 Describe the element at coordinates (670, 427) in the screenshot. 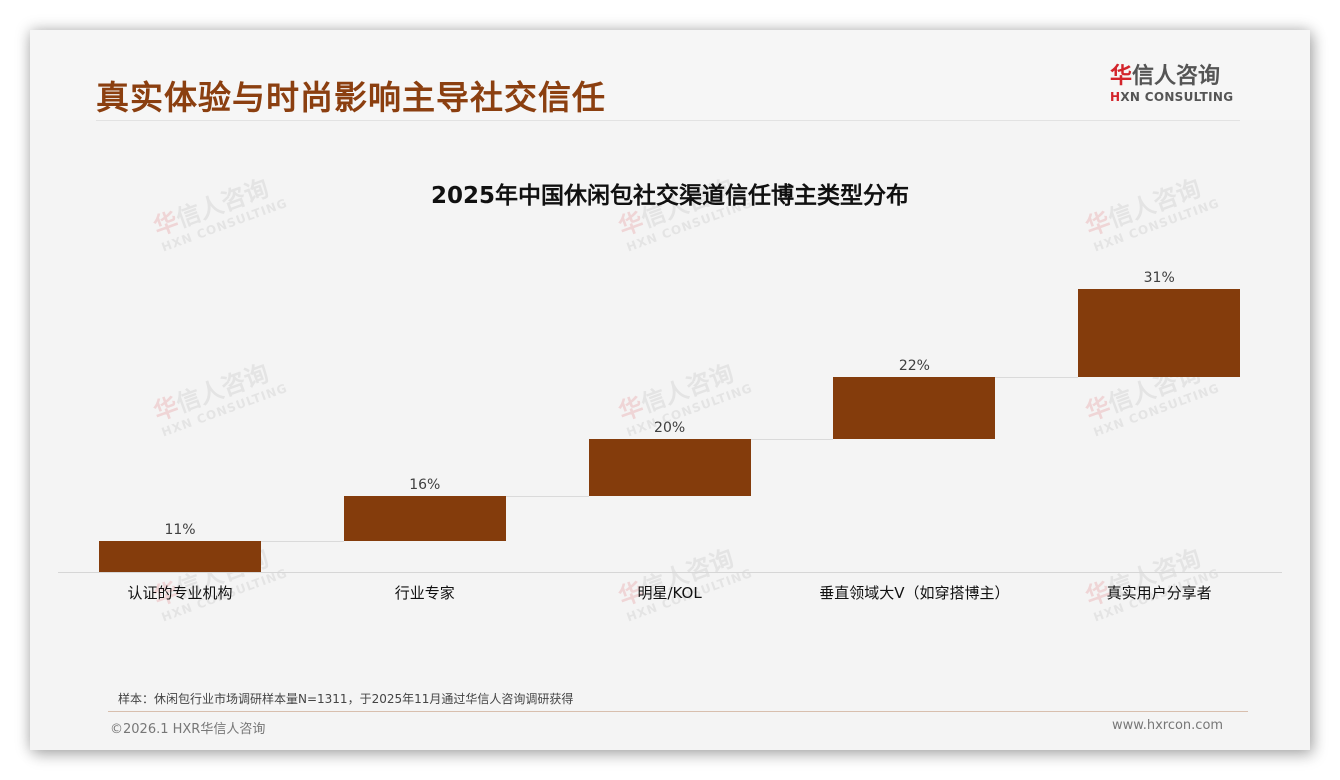

I see `data-label: 20%` at that location.